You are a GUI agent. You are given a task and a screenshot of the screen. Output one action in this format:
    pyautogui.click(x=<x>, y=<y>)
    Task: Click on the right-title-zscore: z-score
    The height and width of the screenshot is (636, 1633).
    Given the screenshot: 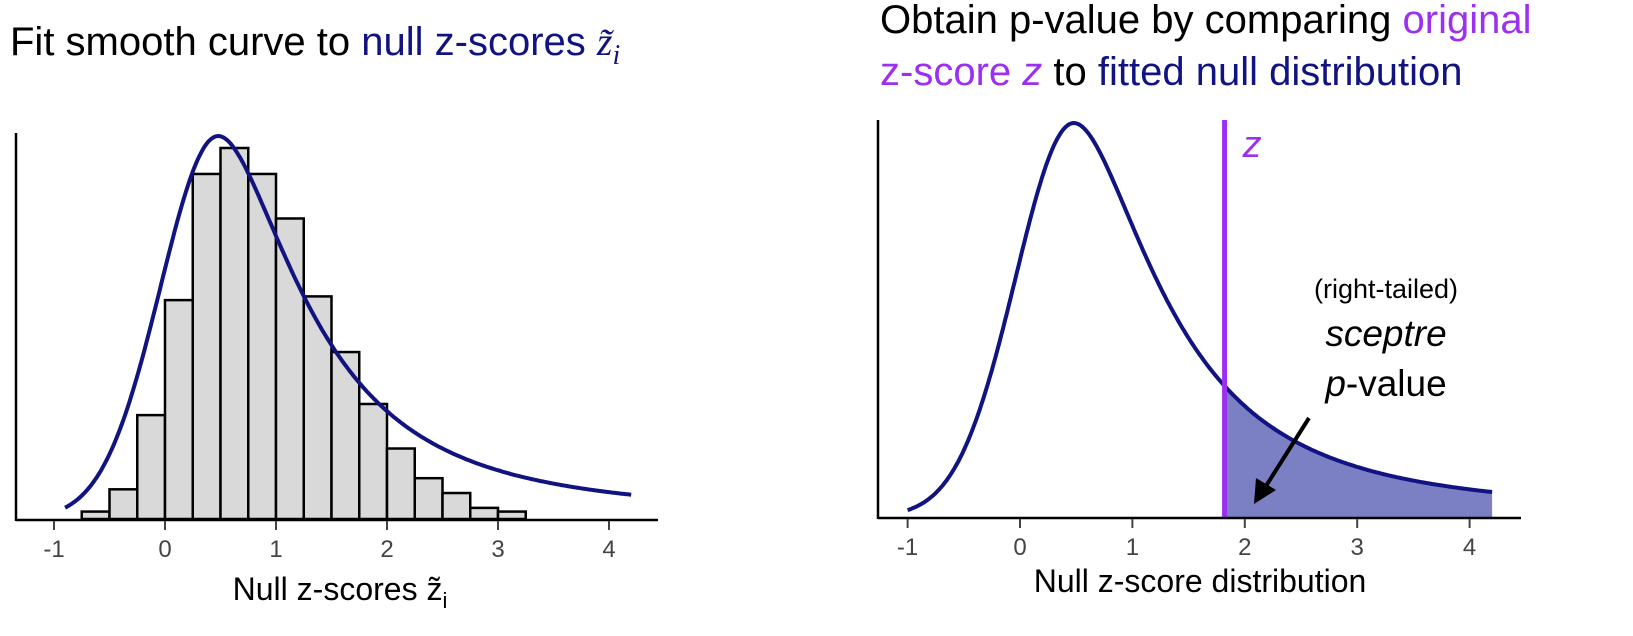 What is the action you would take?
    pyautogui.click(x=946, y=72)
    